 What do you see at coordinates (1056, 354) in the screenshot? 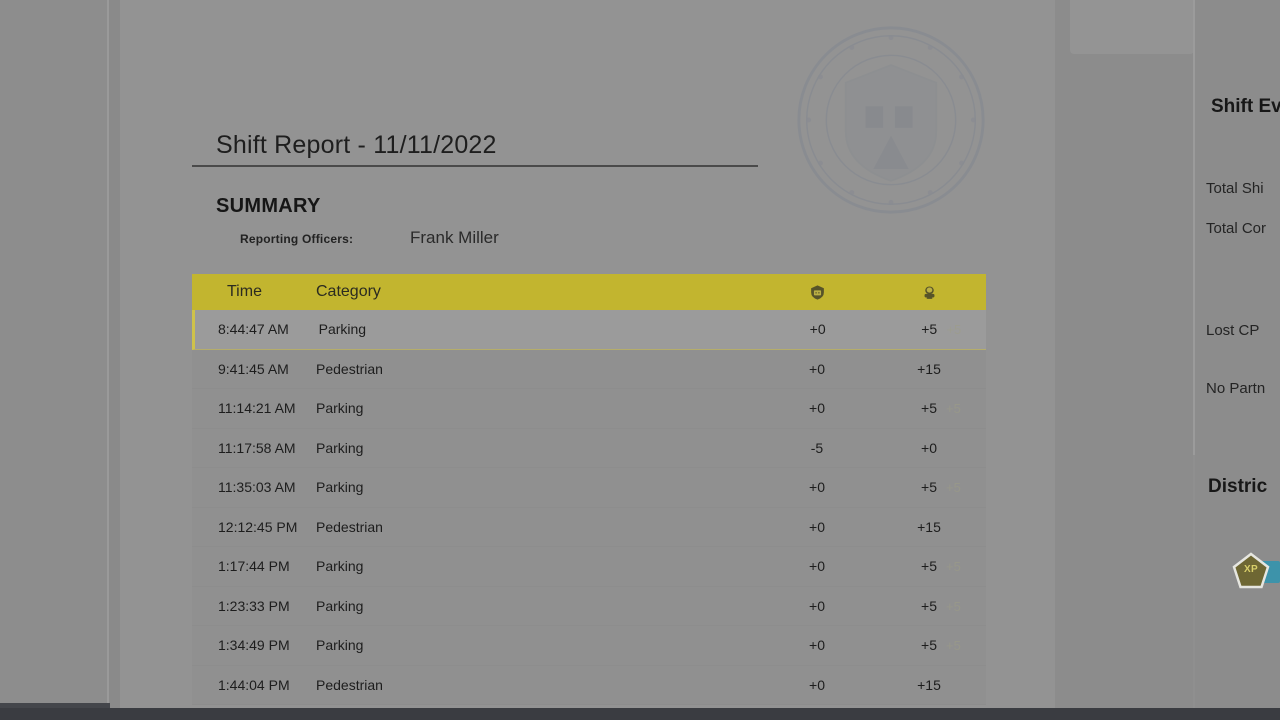
I see `page-right-edge` at bounding box center [1056, 354].